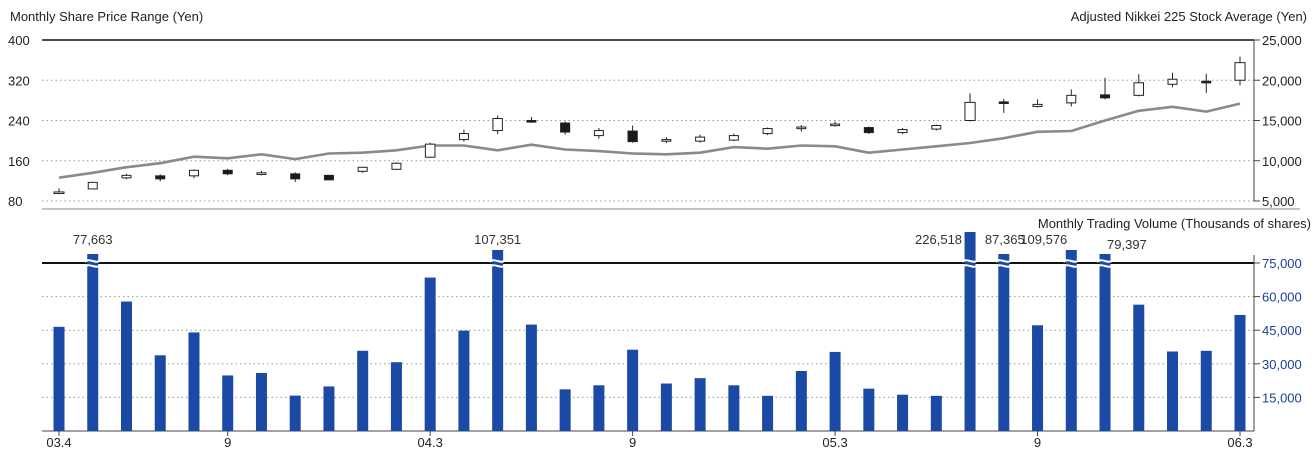 This screenshot has height=456, width=1315. Describe the element at coordinates (15, 201) in the screenshot. I see `price-tick-label: 80` at that location.